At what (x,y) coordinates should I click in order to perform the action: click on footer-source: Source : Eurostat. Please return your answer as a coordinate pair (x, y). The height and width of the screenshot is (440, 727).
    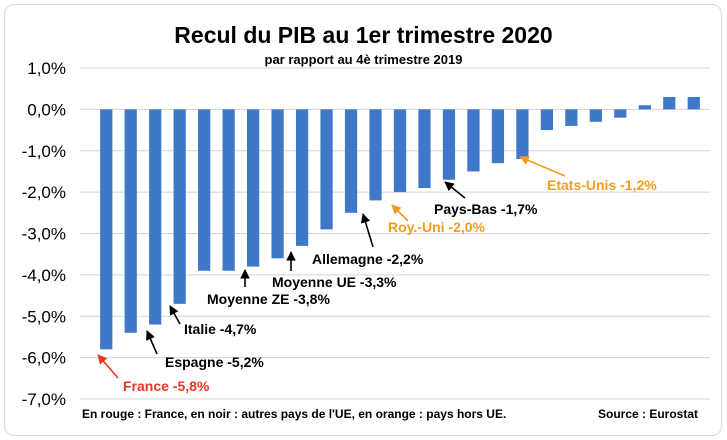
    Looking at the image, I should click on (648, 414).